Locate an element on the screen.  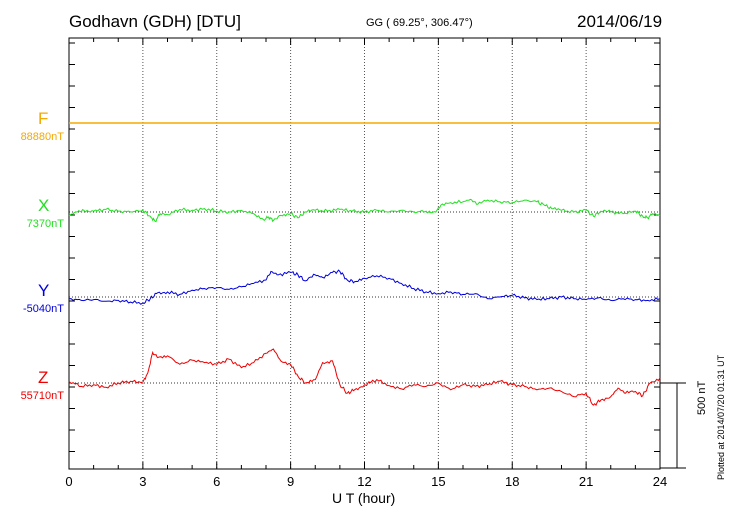
station-coordinates: GG ( 69.25°, 306.47°) is located at coordinates (419, 23).